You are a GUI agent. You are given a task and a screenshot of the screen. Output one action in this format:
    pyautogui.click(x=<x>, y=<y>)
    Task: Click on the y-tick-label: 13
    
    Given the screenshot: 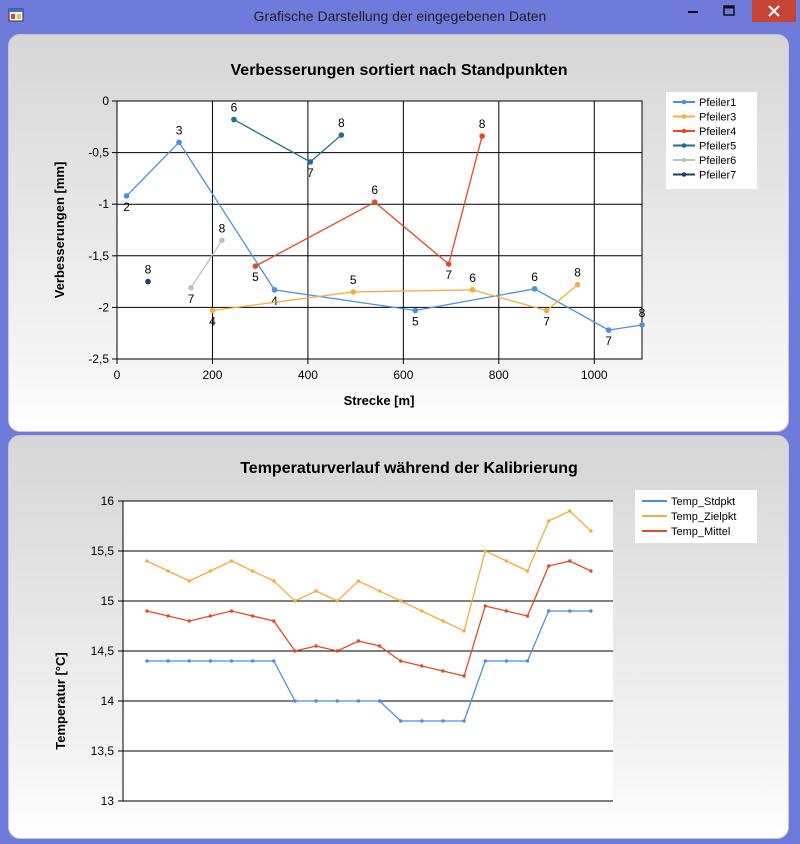 What is the action you would take?
    pyautogui.click(x=108, y=801)
    